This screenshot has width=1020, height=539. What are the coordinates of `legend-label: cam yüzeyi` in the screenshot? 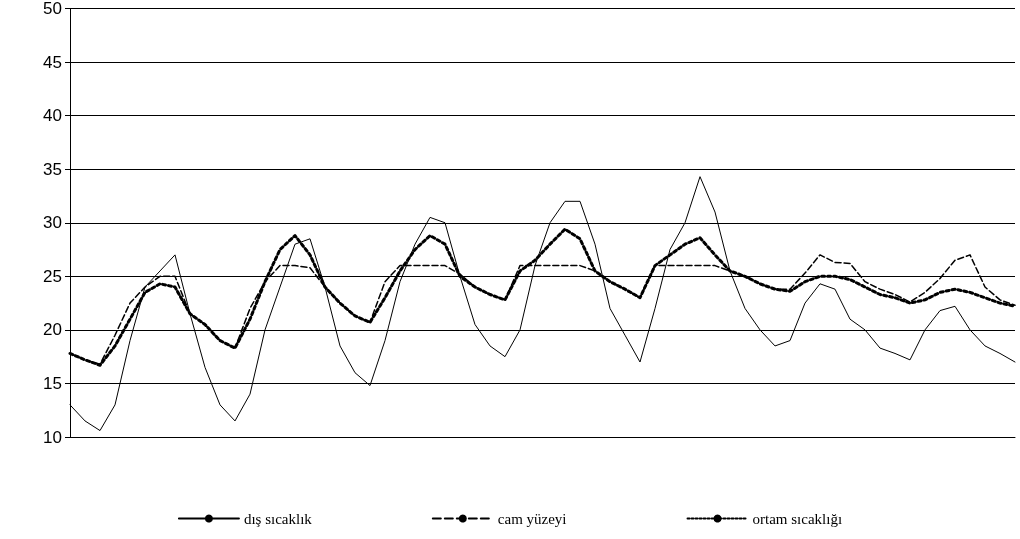 It's located at (532, 518).